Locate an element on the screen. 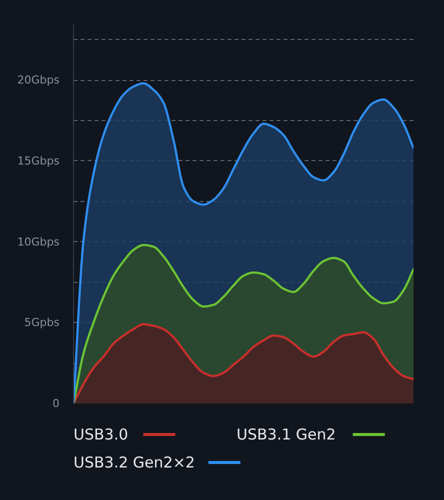 This screenshot has width=444, height=500. y-tick-label: 15Gbps is located at coordinates (38, 161).